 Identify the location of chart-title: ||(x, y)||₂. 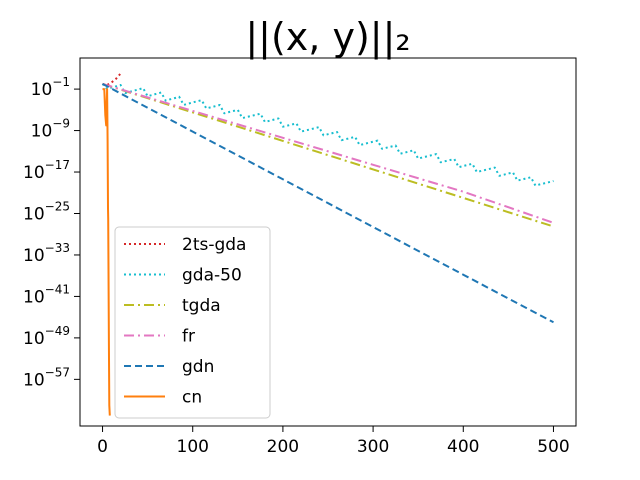
(327, 37).